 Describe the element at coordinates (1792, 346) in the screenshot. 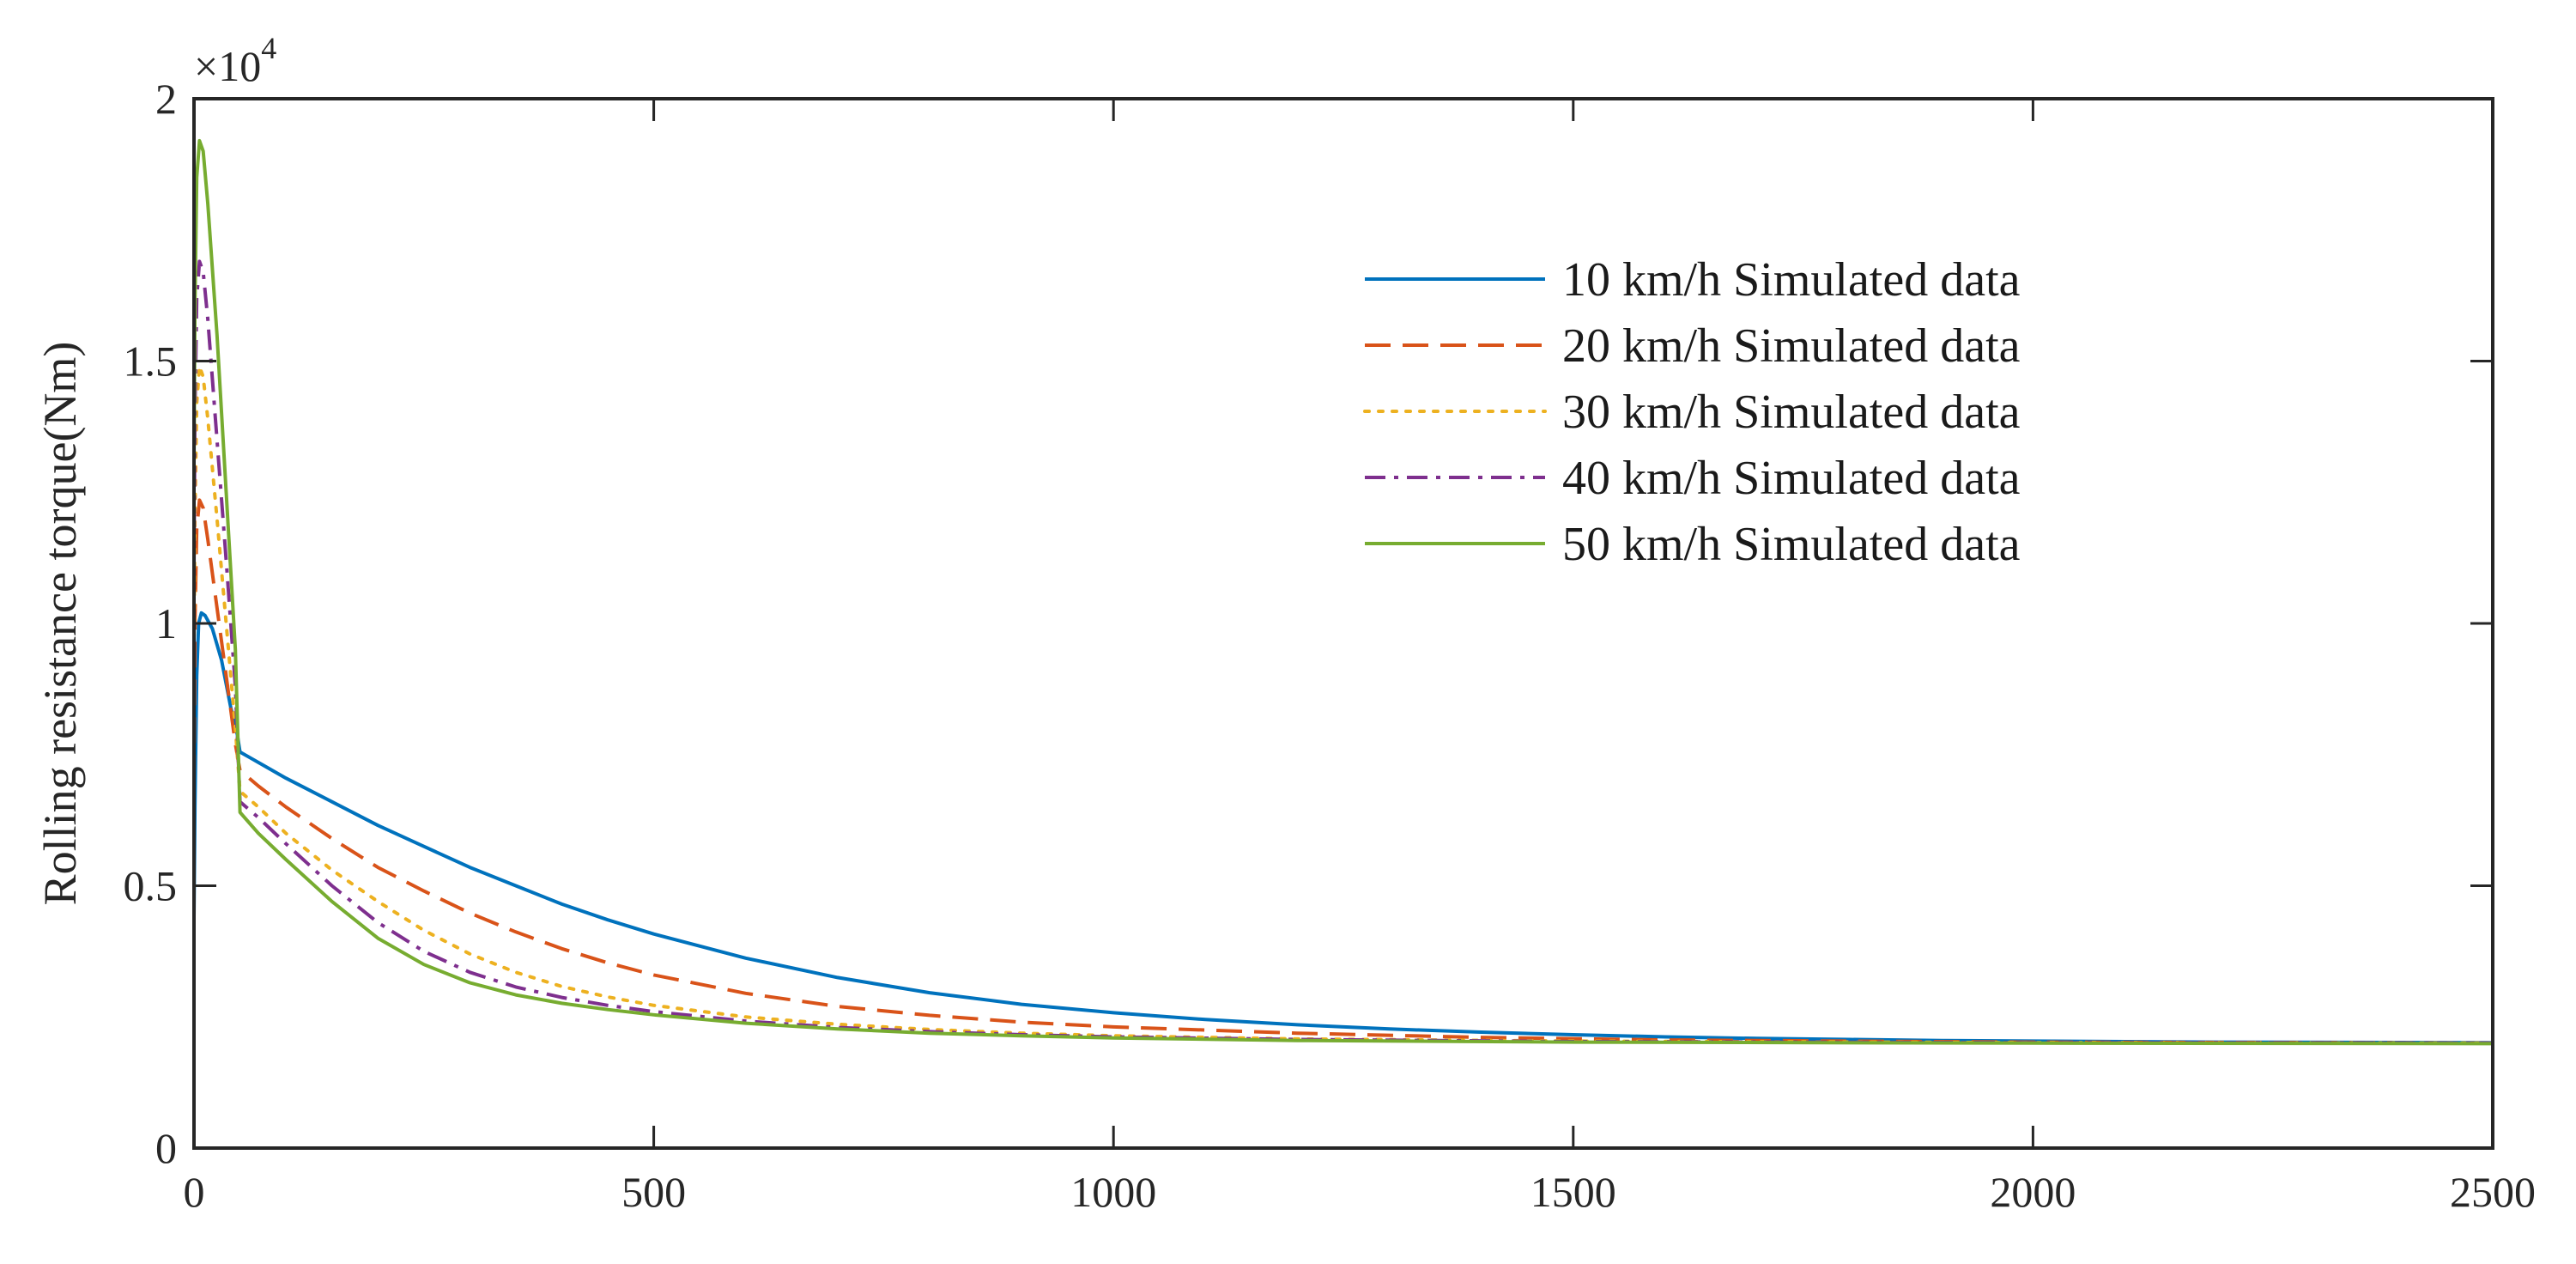

I see `legend-label-2: 20 km/h Simulated data` at that location.